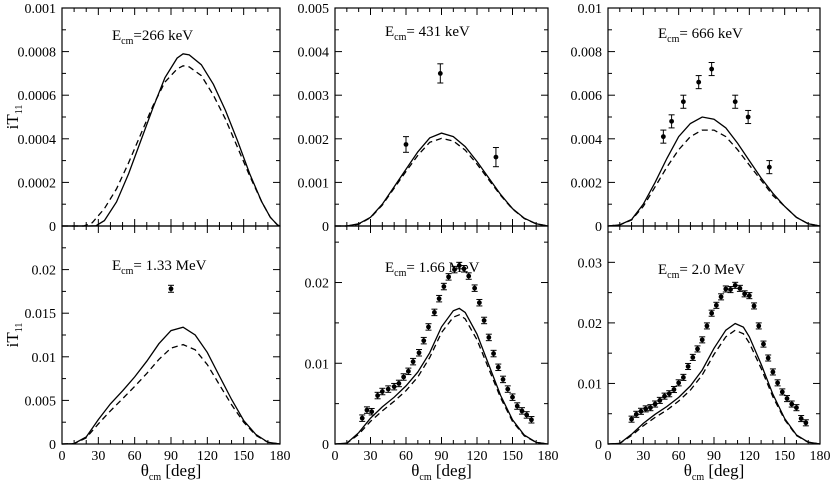 The width and height of the screenshot is (830, 485). I want to click on y-tick-label: 0.001, so click(314, 183).